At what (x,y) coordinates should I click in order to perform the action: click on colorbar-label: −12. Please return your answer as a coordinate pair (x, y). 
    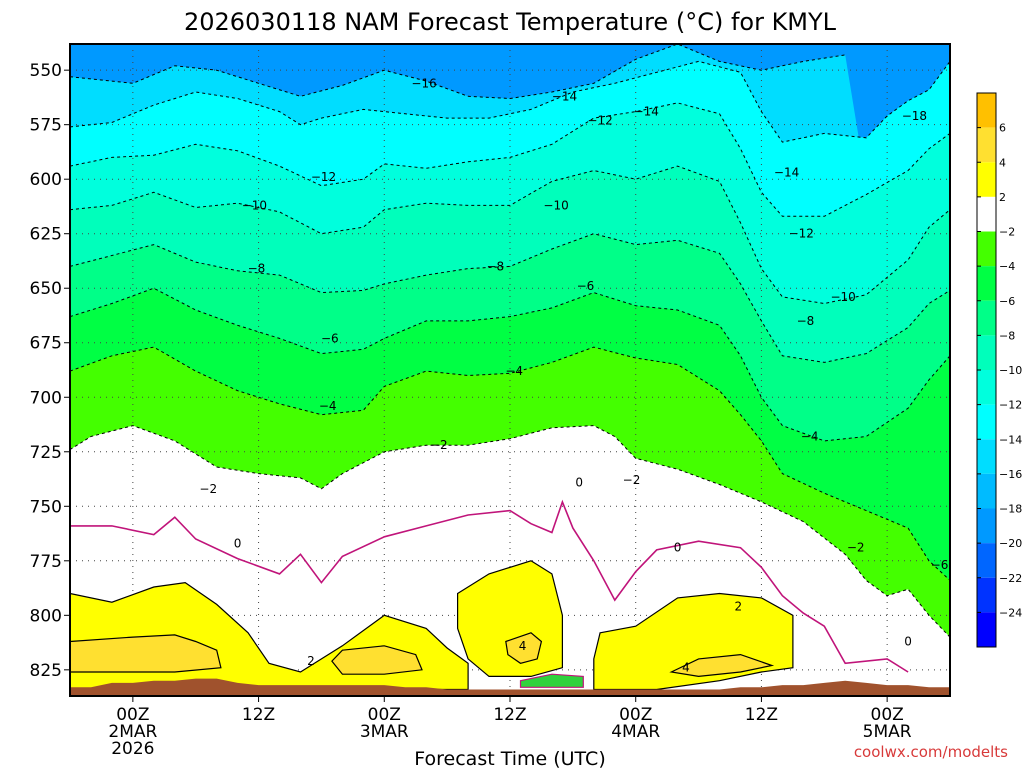
    Looking at the image, I should click on (1010, 405).